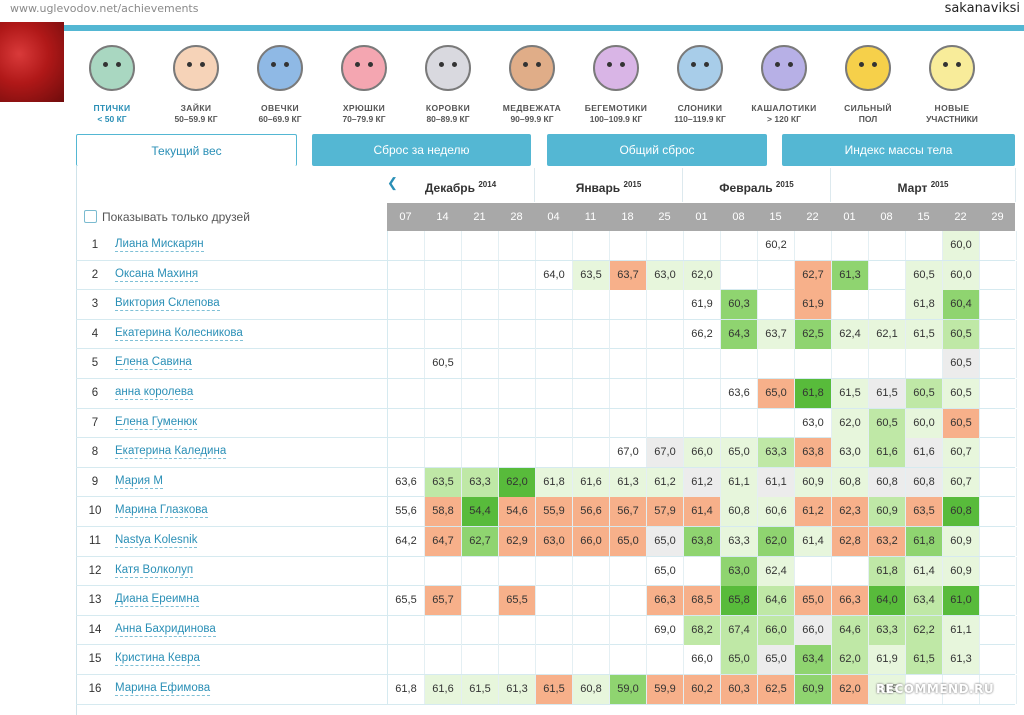 The image size is (1024, 715). I want to click on category-whale: КАШАЛОТИКИ > 120 КГ, so click(784, 81).